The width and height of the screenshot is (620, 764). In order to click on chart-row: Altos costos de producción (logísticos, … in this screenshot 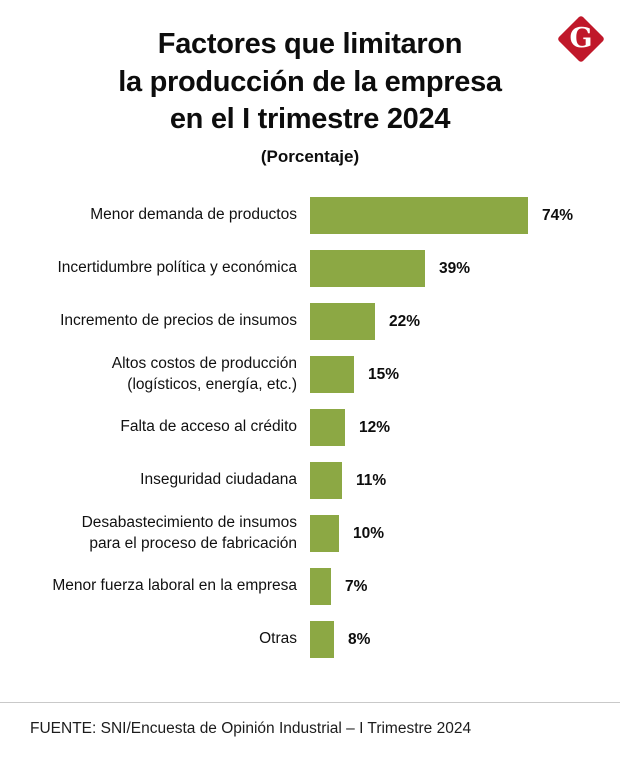, I will do `click(310, 374)`.